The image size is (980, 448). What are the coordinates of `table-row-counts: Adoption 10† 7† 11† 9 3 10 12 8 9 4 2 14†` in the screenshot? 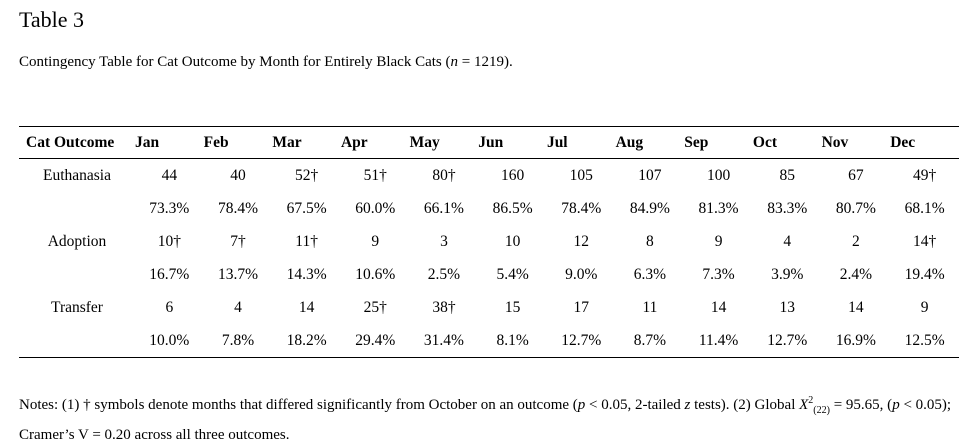 It's located at (489, 241).